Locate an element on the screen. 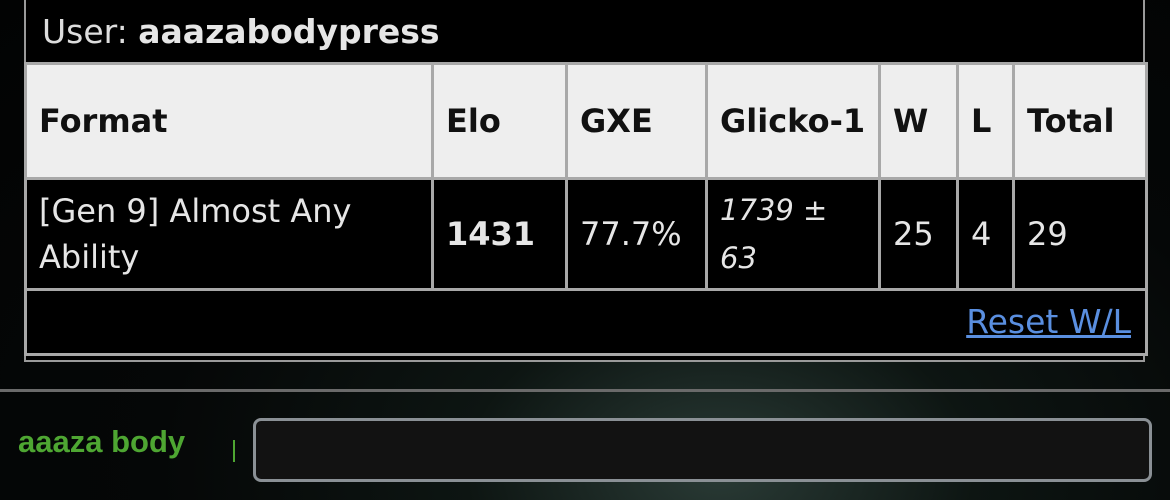  header-format: Format is located at coordinates (229, 121).